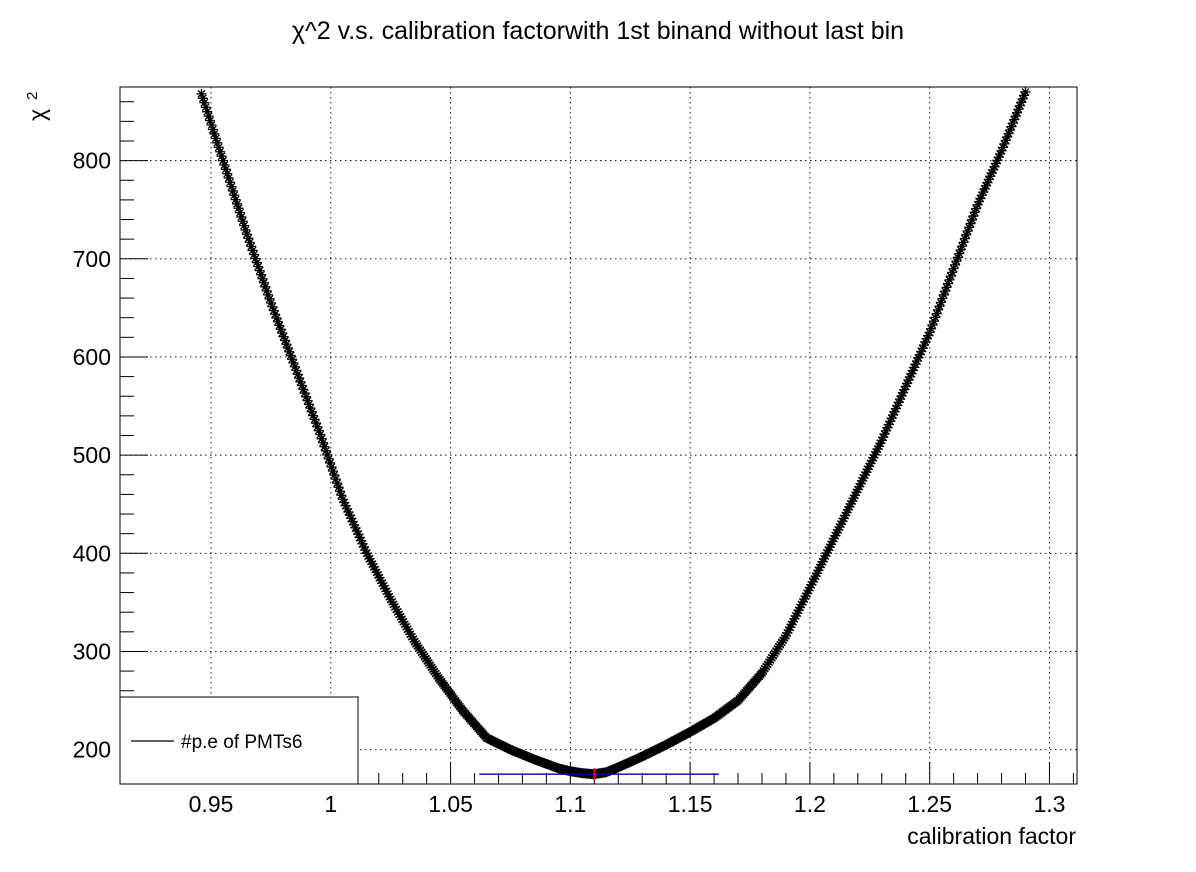 This screenshot has height=872, width=1196. Describe the element at coordinates (92, 161) in the screenshot. I see `y-tick-label: 800` at that location.